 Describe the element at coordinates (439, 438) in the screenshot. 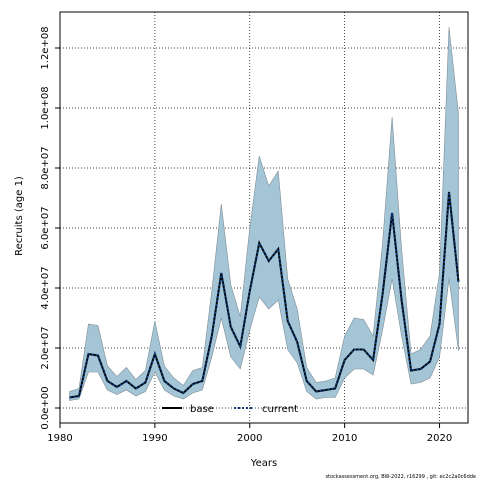

I see `x-tick-label: 2020` at that location.